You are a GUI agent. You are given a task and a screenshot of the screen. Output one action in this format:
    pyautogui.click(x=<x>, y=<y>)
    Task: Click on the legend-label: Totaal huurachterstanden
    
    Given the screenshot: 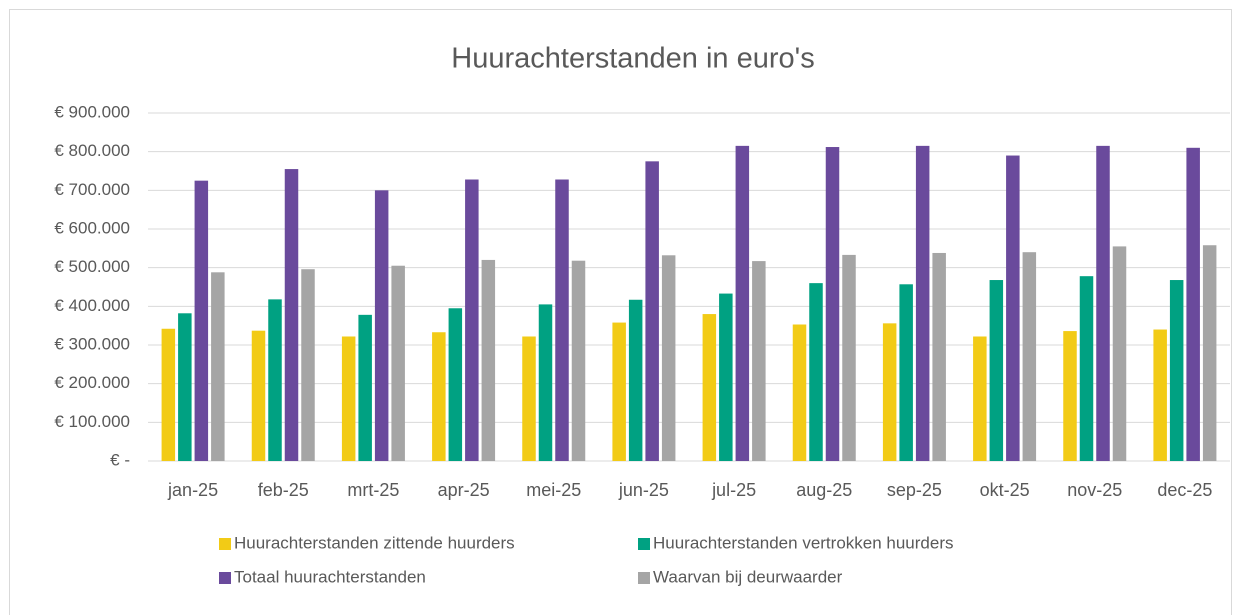 What is the action you would take?
    pyautogui.click(x=330, y=576)
    